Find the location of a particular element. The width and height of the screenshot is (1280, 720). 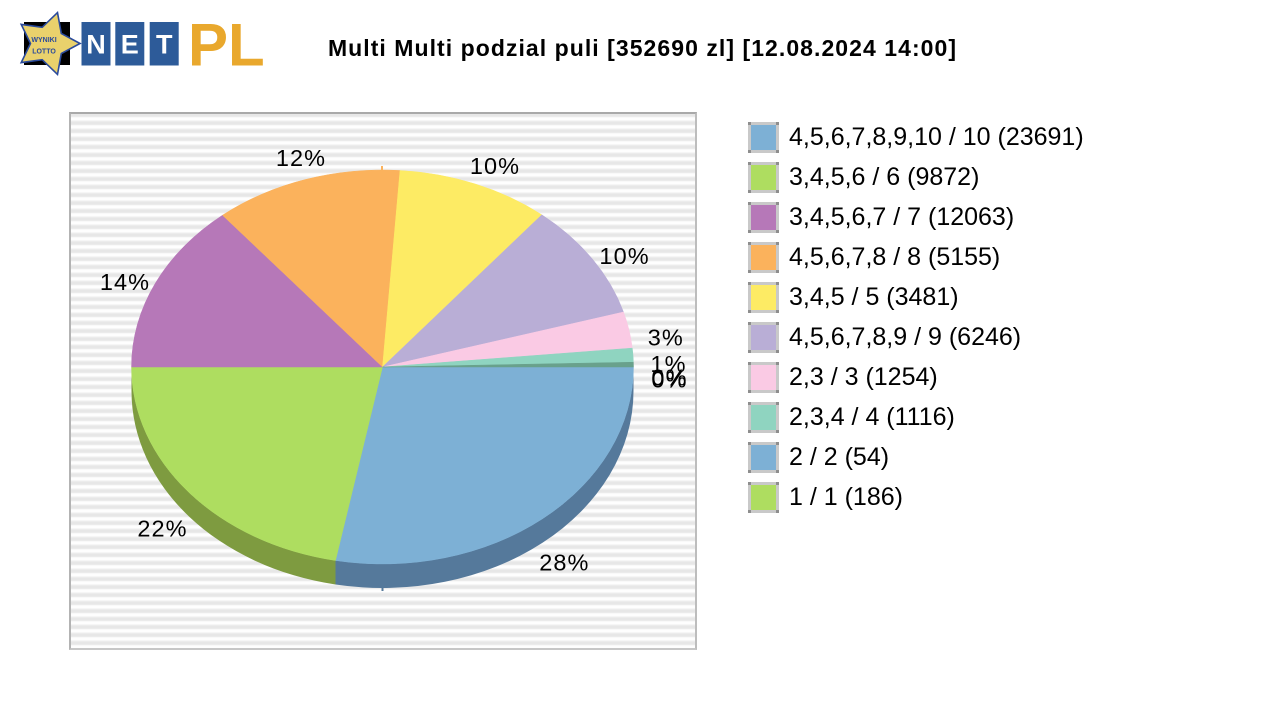

svg-text: PL is located at coordinates (226, 45).